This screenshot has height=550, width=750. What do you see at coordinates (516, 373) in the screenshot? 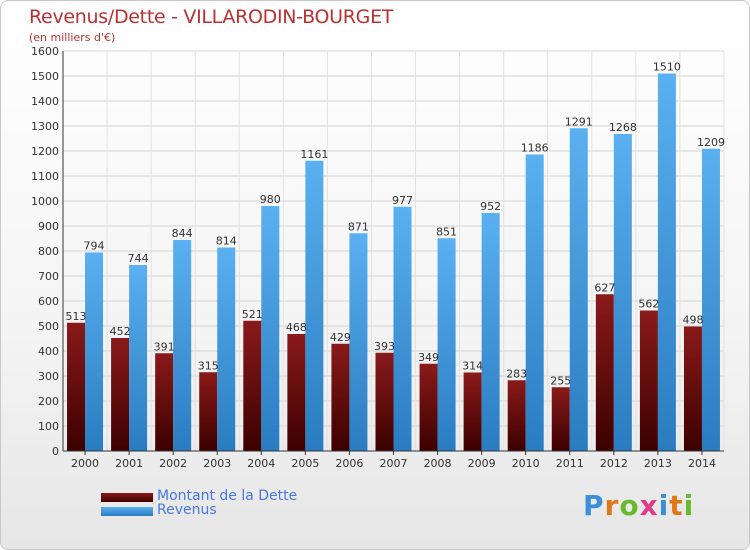
I see `data-label-debt: 283` at bounding box center [516, 373].